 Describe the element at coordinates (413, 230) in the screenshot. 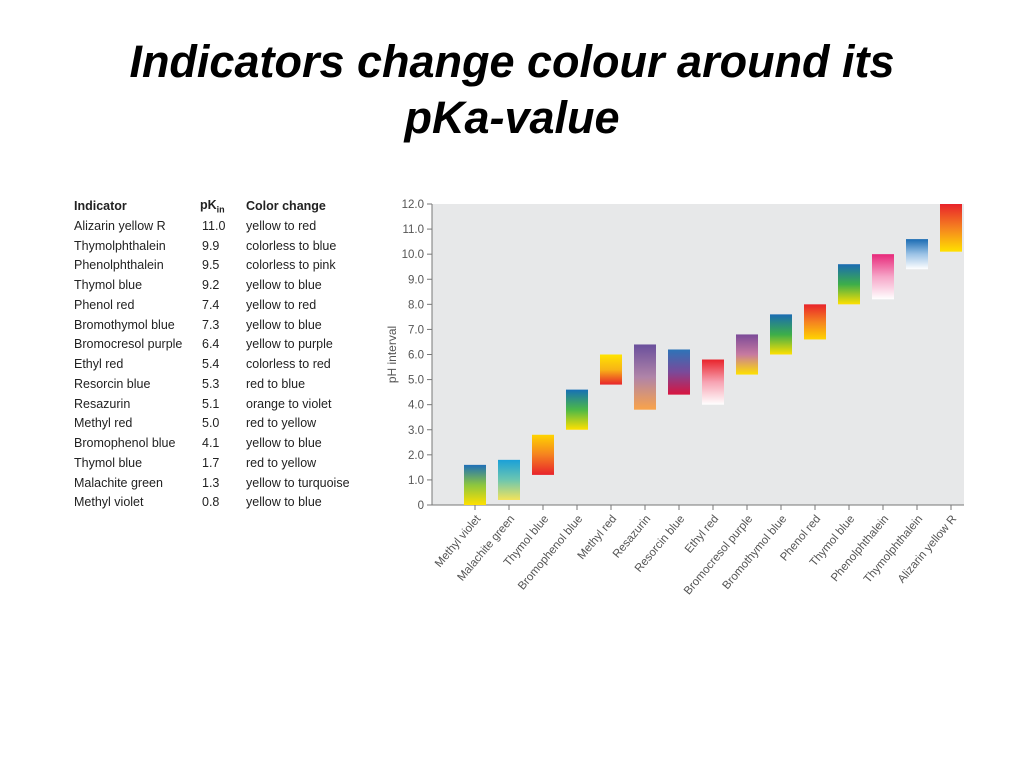

I see `y-tick-label: 11.0` at that location.